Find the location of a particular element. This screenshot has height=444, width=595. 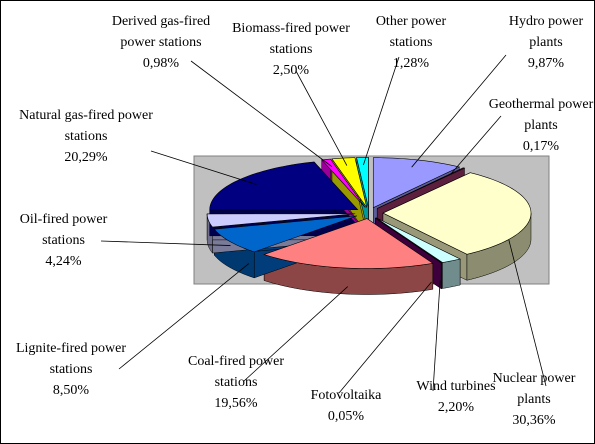

data-label: Natural gas-fired power stations 20,29% is located at coordinates (86, 136).